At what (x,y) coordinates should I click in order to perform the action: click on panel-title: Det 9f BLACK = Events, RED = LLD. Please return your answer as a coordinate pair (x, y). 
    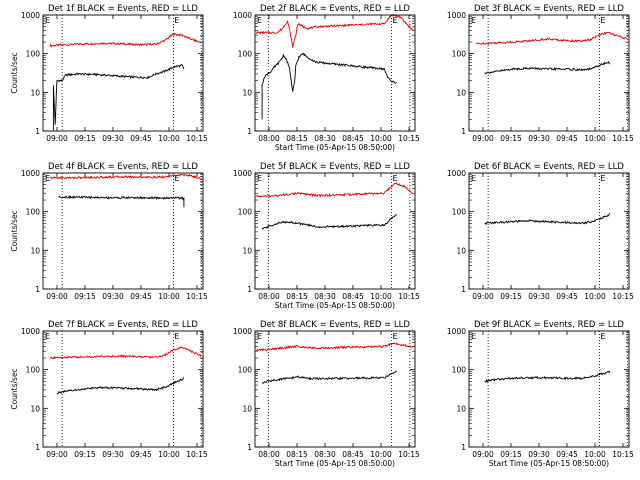
    Looking at the image, I should click on (549, 325).